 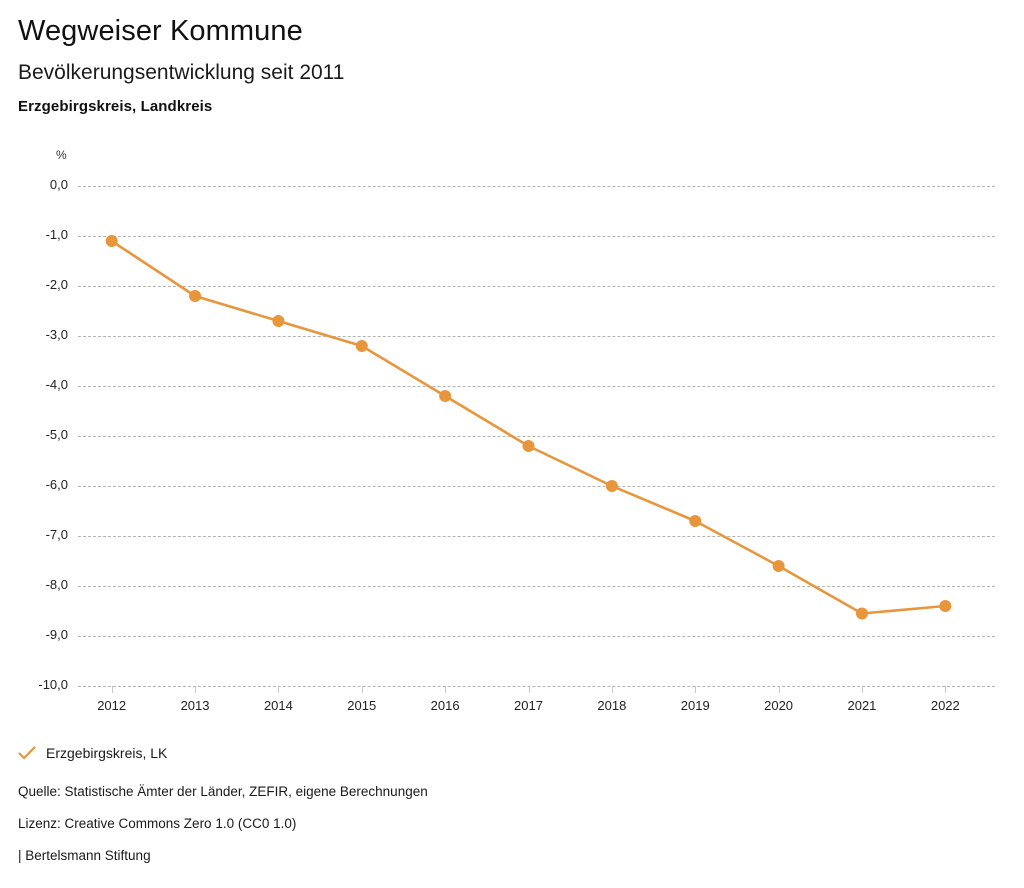 I want to click on x-axis-tick-label: 2017, so click(x=528, y=705).